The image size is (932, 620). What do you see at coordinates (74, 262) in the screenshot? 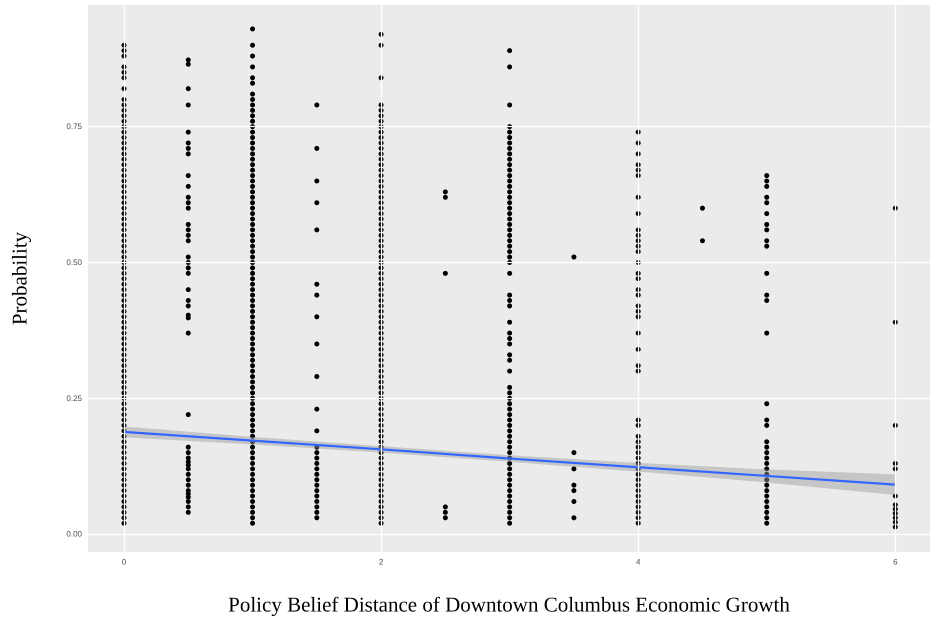
I see `y-tick-label: 0.50` at bounding box center [74, 262].